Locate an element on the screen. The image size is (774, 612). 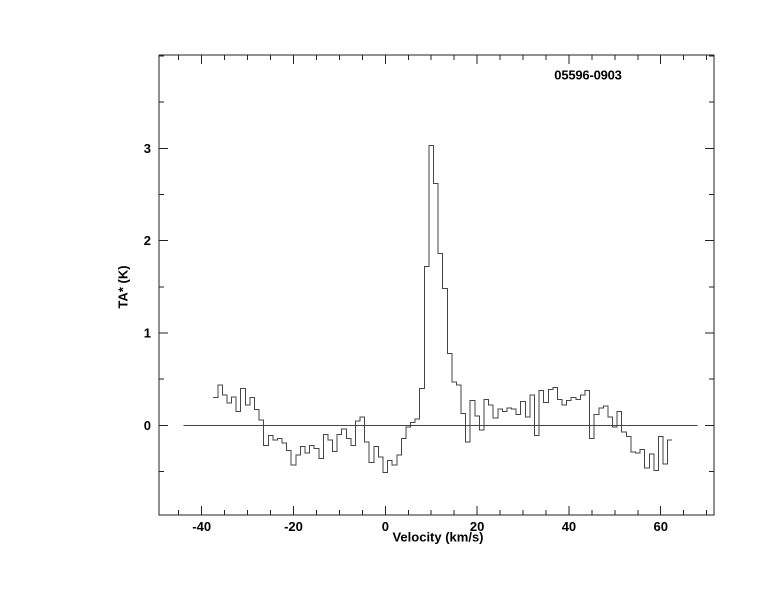
x-tick-label: -40 is located at coordinates (201, 526).